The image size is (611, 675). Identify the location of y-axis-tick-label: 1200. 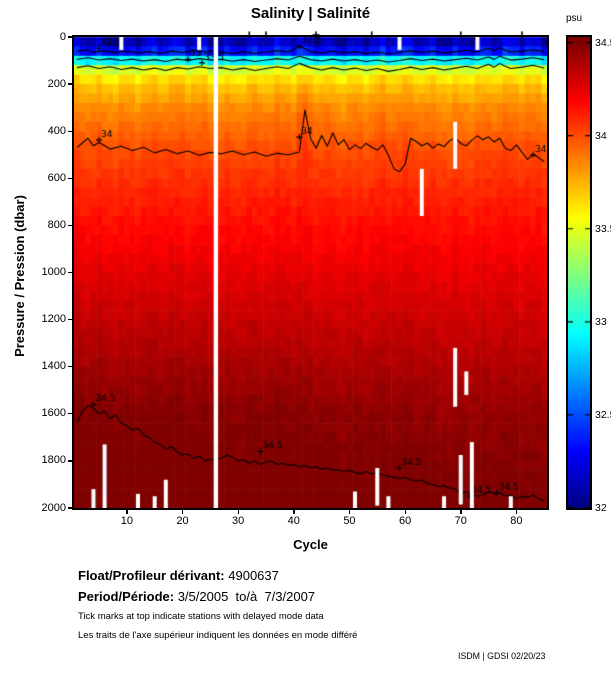
(53, 319).